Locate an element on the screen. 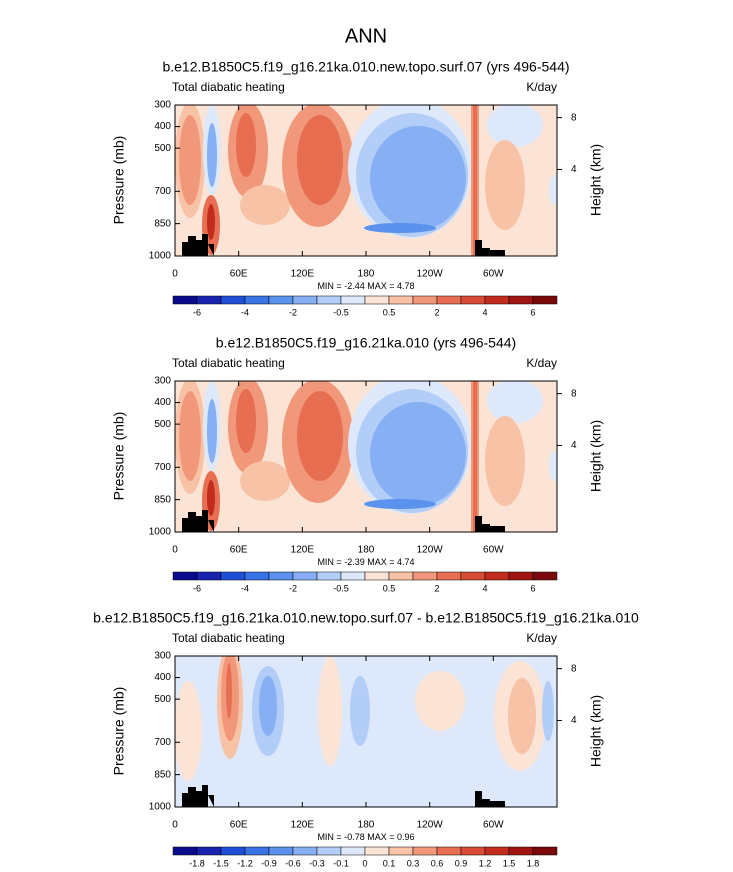 The height and width of the screenshot is (872, 733). min-max-part: -2.39 is located at coordinates (354, 562).